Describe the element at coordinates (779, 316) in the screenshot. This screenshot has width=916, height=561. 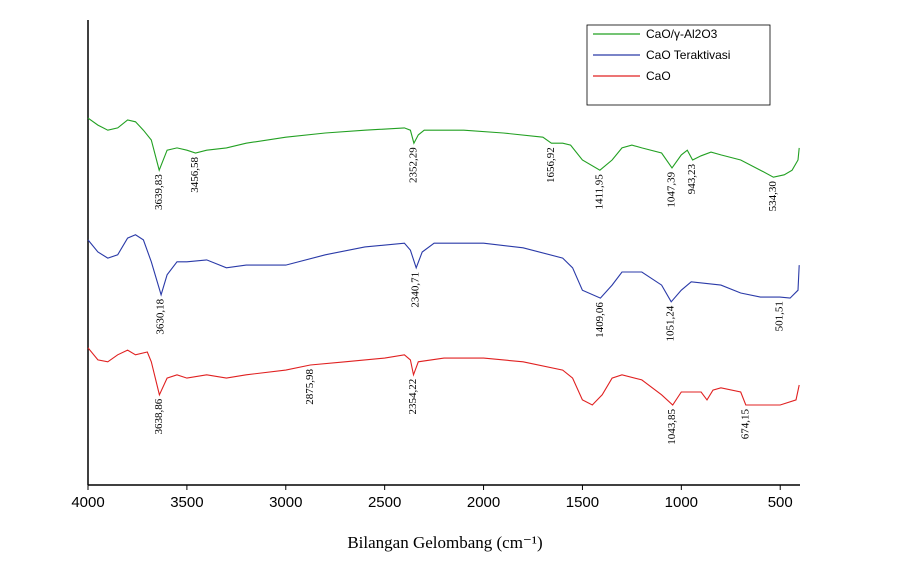
I see `peak-label: 501,51` at that location.